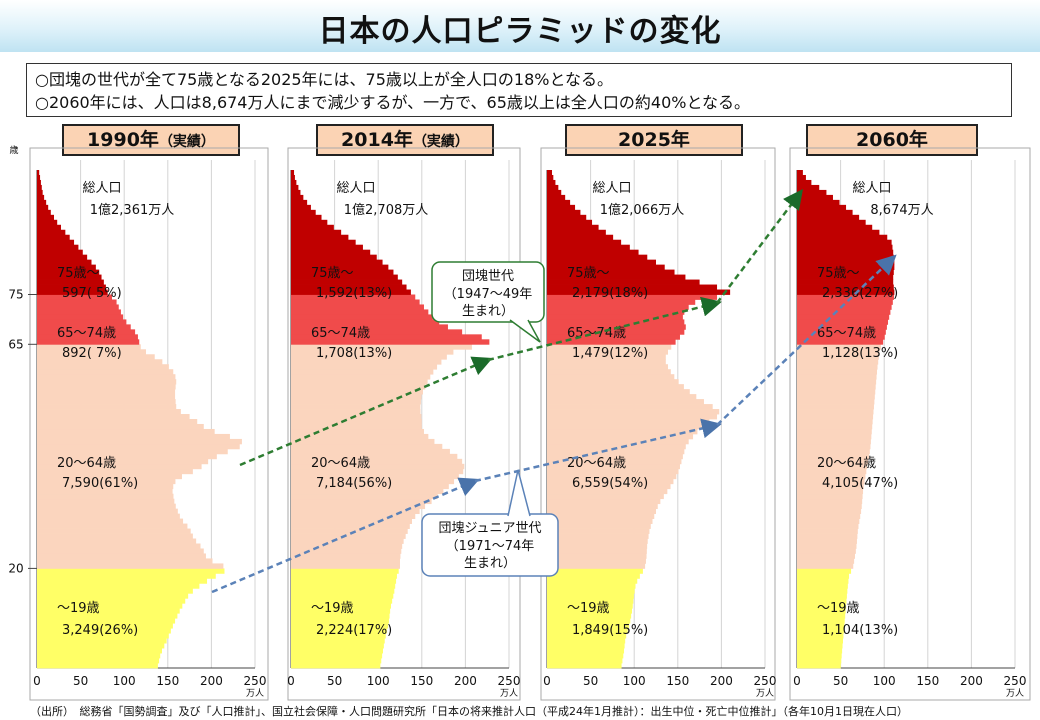 The width and height of the screenshot is (1040, 720). I want to click on callout-title: 団塊世代, so click(488, 276).